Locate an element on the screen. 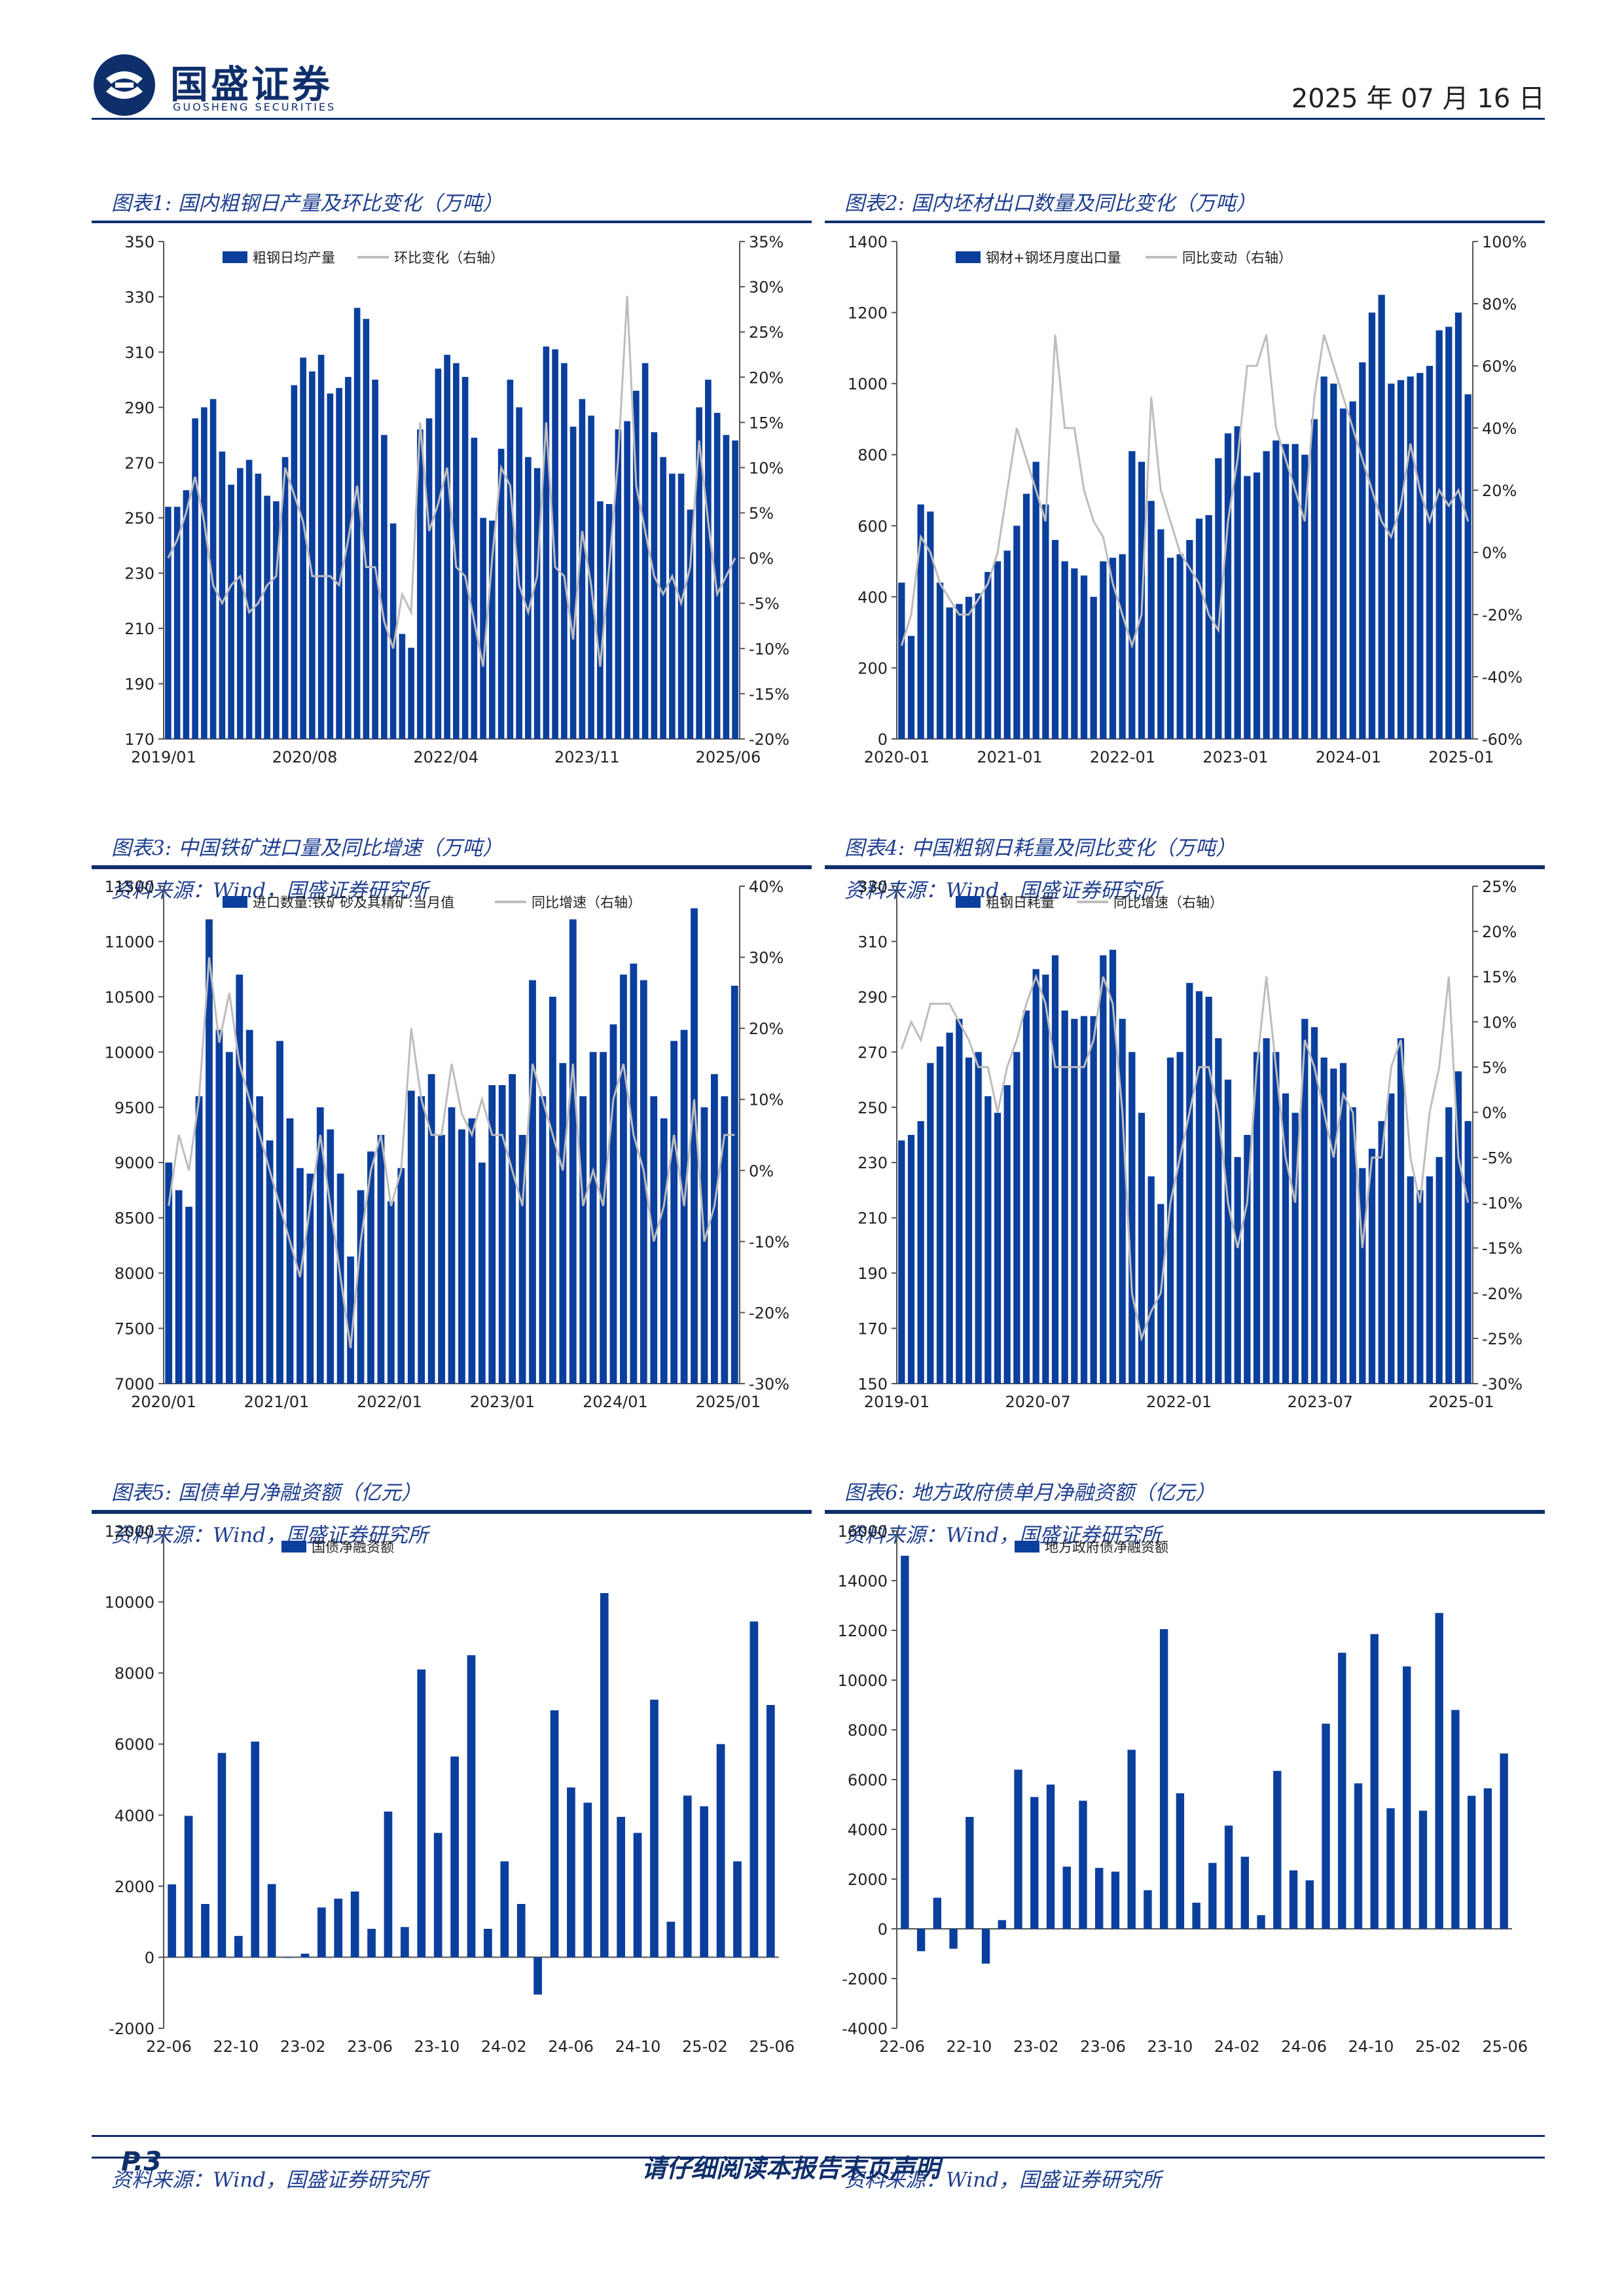 The image size is (1624, 2296). x-tick-label: 2023-07 is located at coordinates (1320, 1402).